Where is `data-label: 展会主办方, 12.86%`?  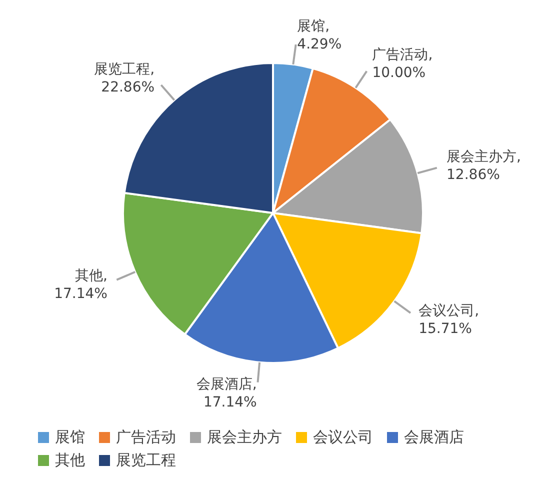
data-label: 展会主办方, 12.86% is located at coordinates (483, 166).